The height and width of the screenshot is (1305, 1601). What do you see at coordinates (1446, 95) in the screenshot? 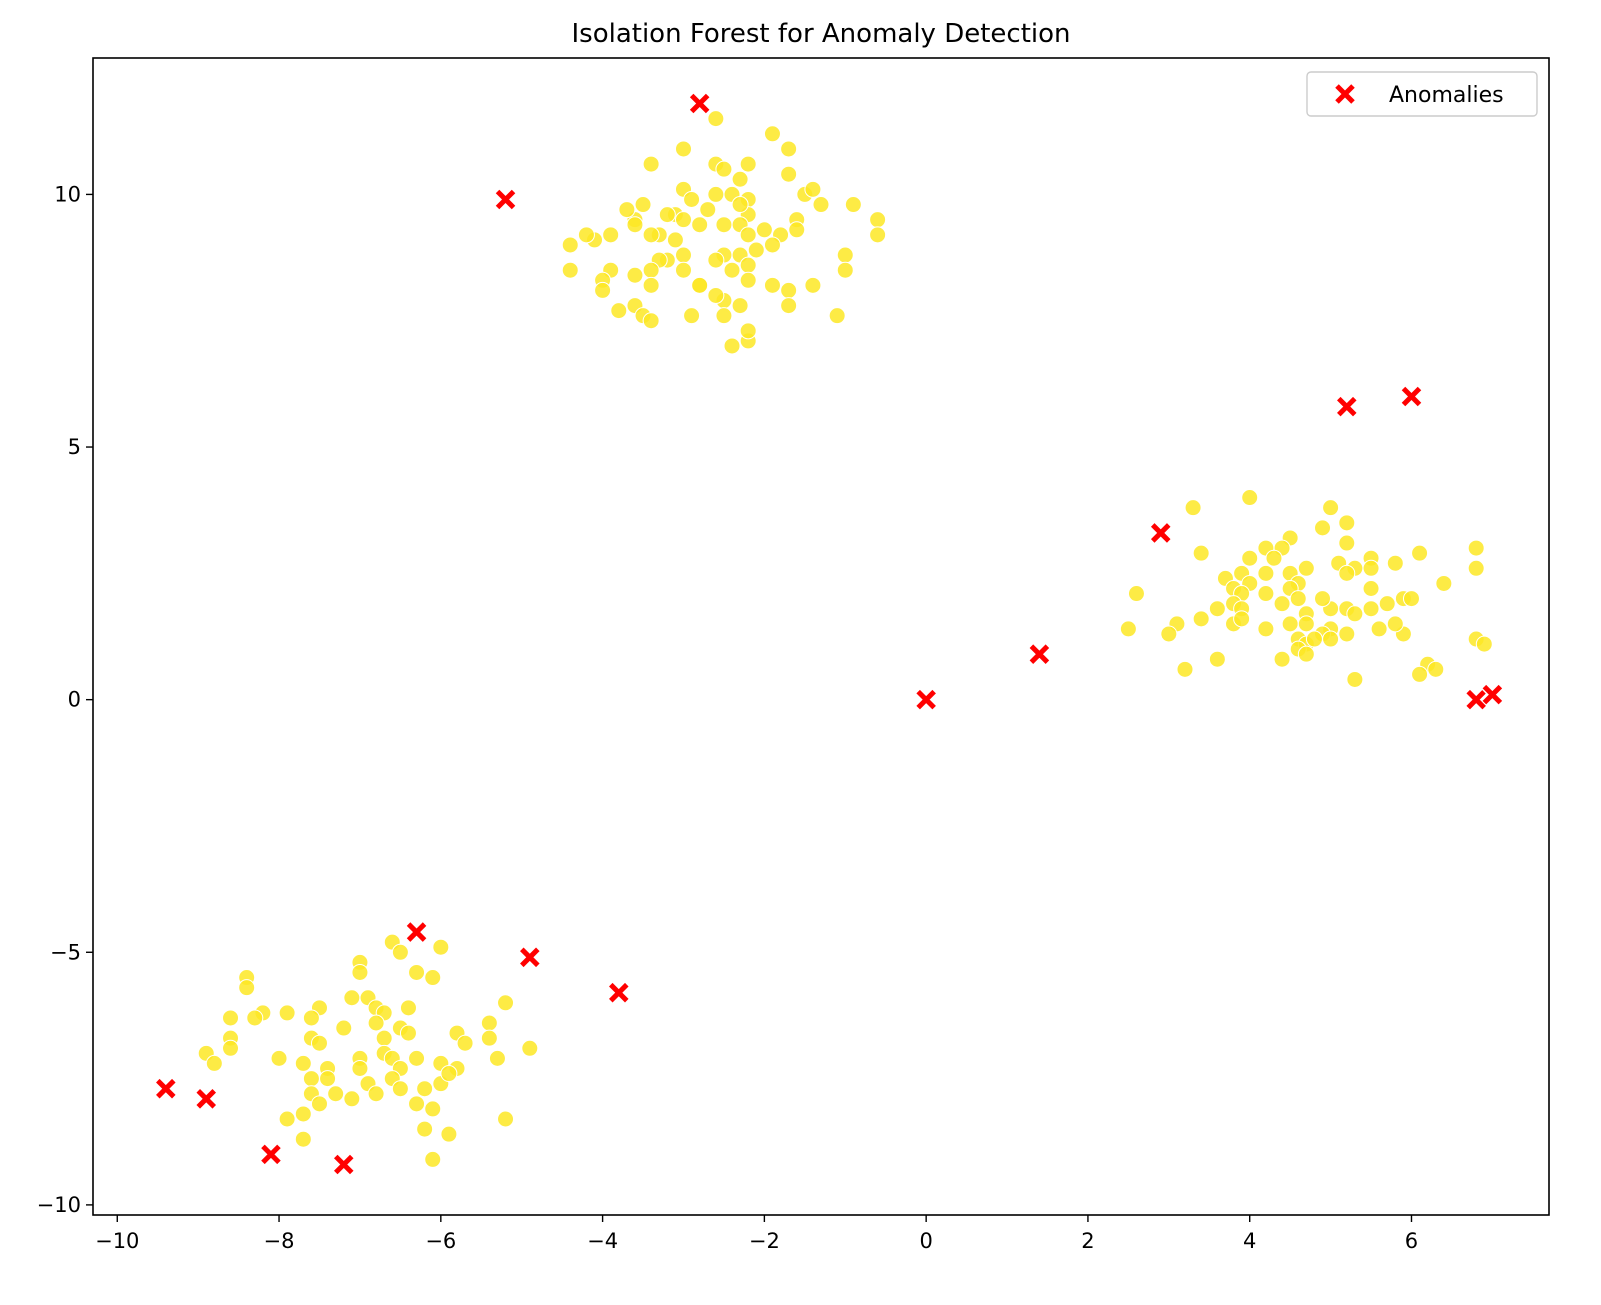
I see `legend-label-anomalies: Anomalies` at bounding box center [1446, 95].